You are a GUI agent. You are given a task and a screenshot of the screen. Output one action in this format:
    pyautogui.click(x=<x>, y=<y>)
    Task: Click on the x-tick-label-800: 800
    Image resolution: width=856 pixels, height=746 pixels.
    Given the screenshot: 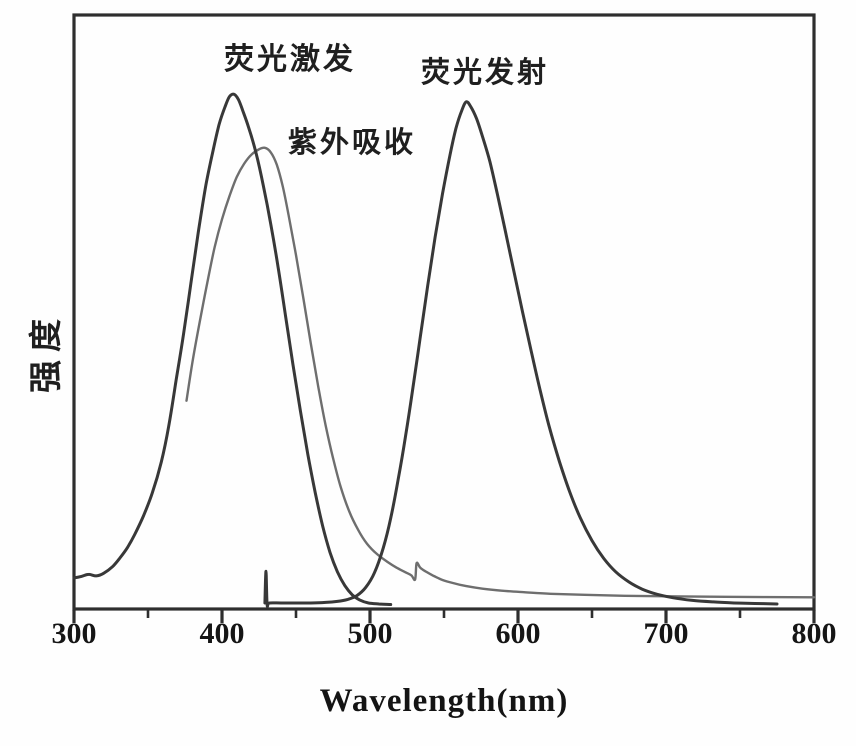 What is the action you would take?
    pyautogui.click(x=814, y=633)
    